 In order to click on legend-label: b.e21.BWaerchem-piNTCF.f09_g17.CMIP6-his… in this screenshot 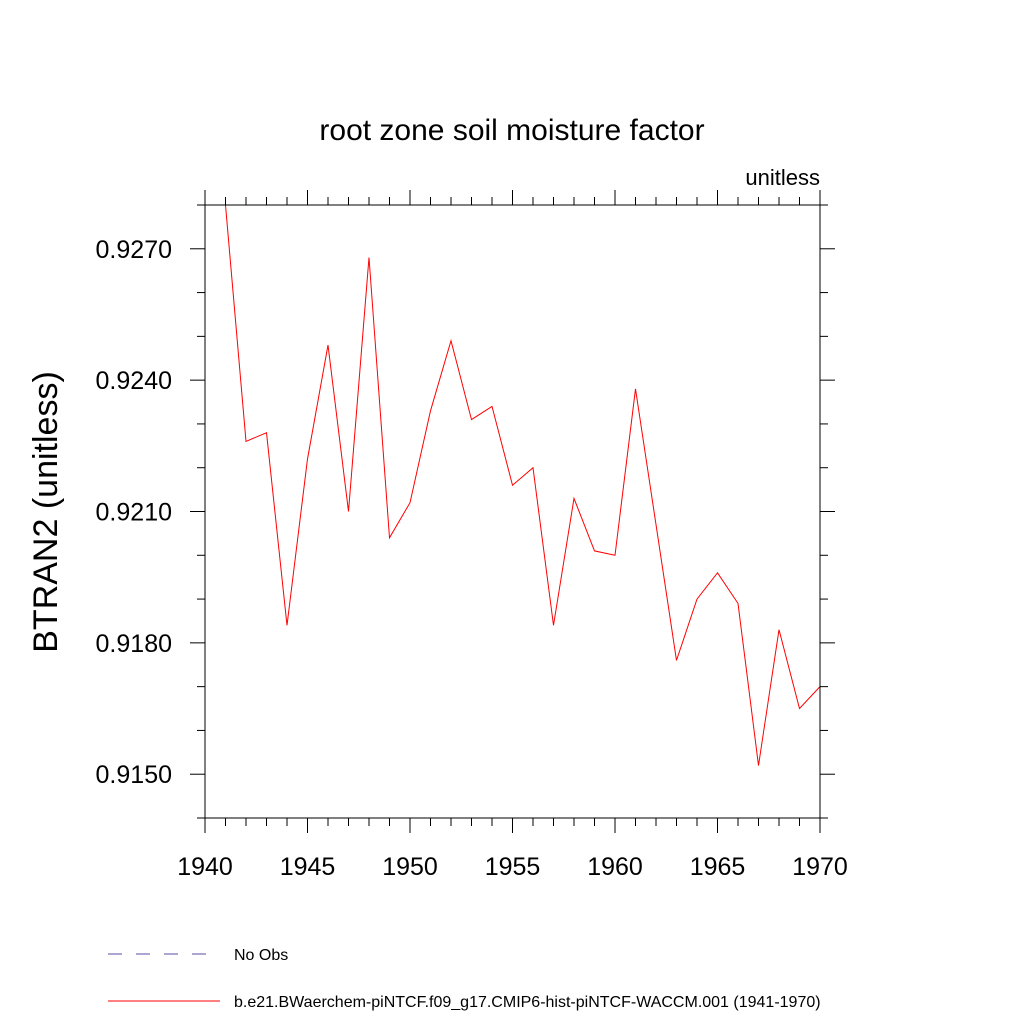, I will do `click(527, 1002)`.